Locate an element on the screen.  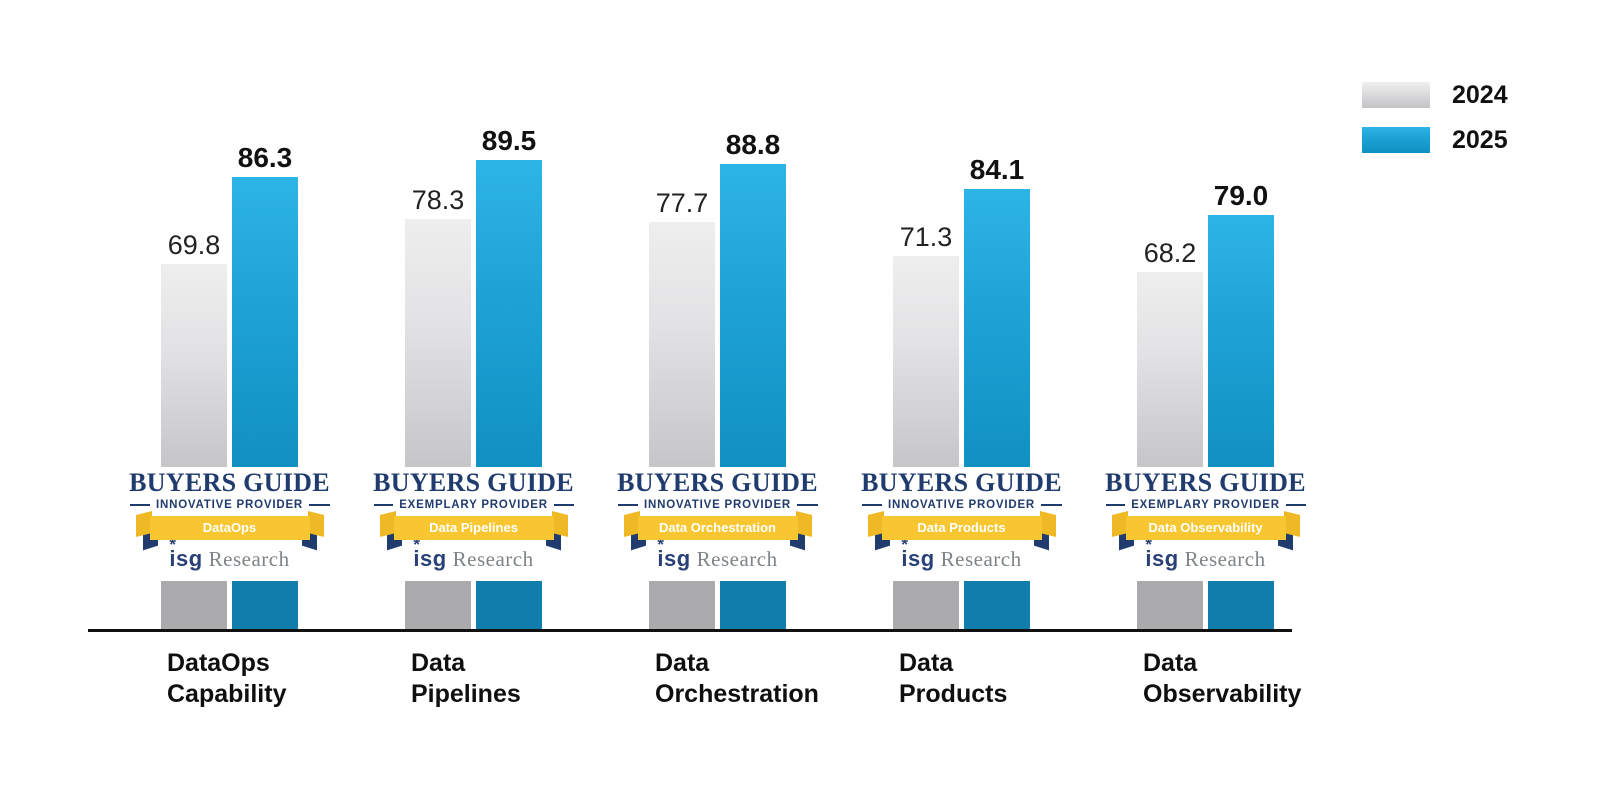
ribbon-label: DataOps is located at coordinates (229, 528).